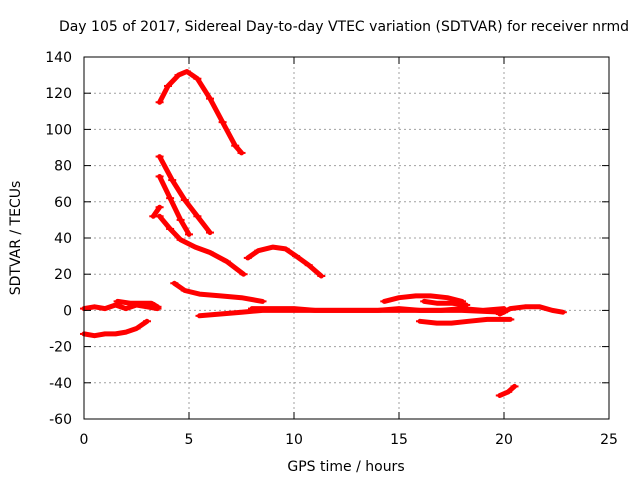 The image size is (640, 480). I want to click on y-tick-label: 100, so click(58, 130).